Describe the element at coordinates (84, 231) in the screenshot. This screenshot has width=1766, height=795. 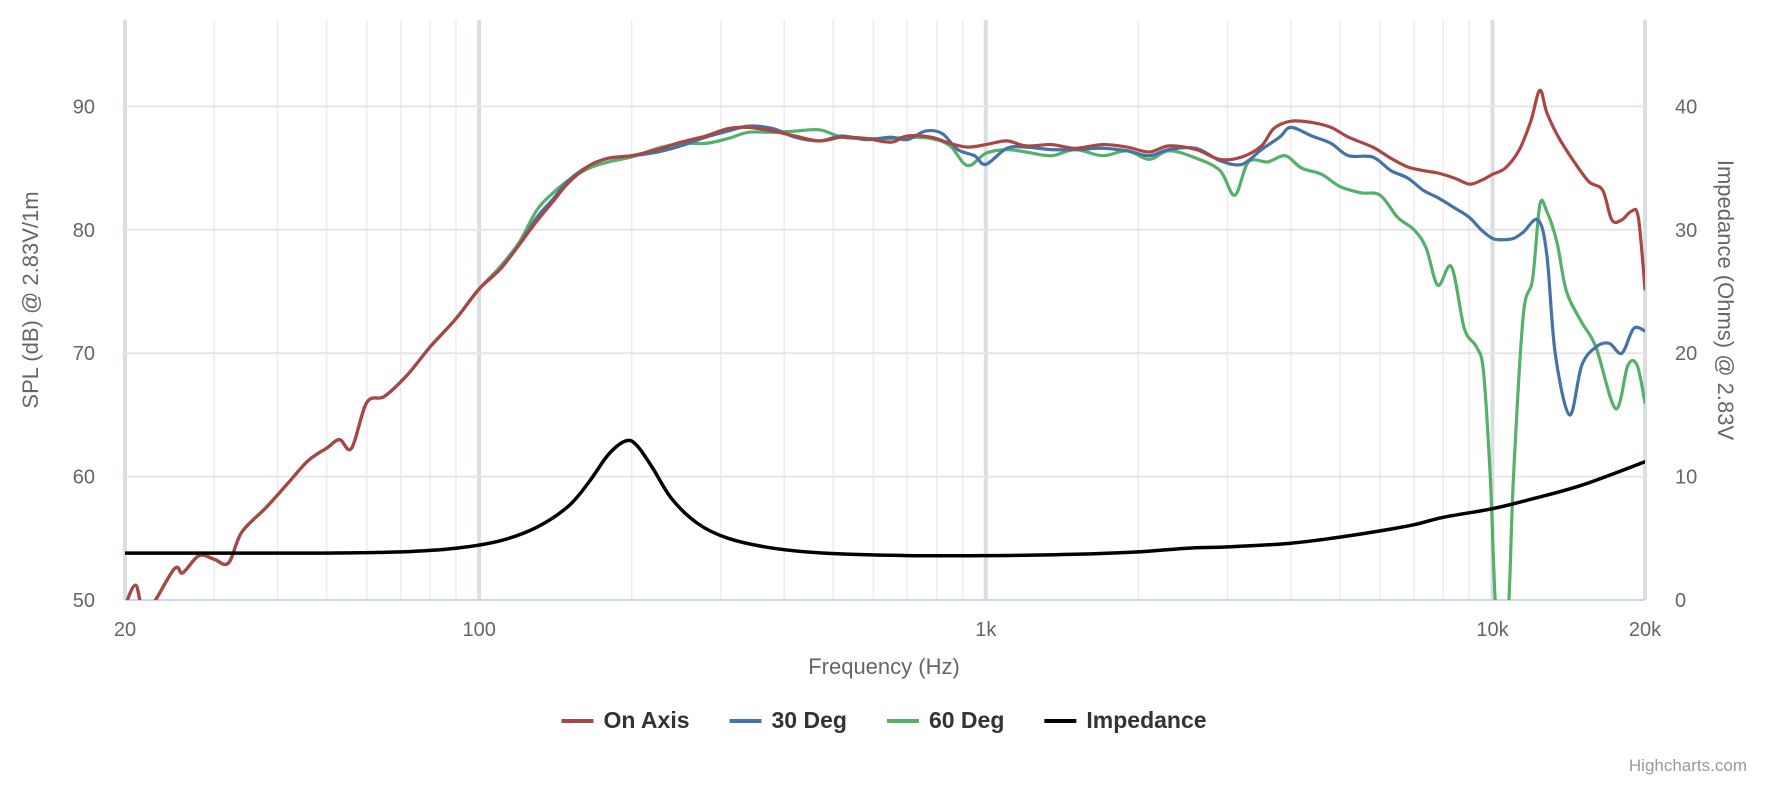
I see `y-tick-label: 80` at that location.